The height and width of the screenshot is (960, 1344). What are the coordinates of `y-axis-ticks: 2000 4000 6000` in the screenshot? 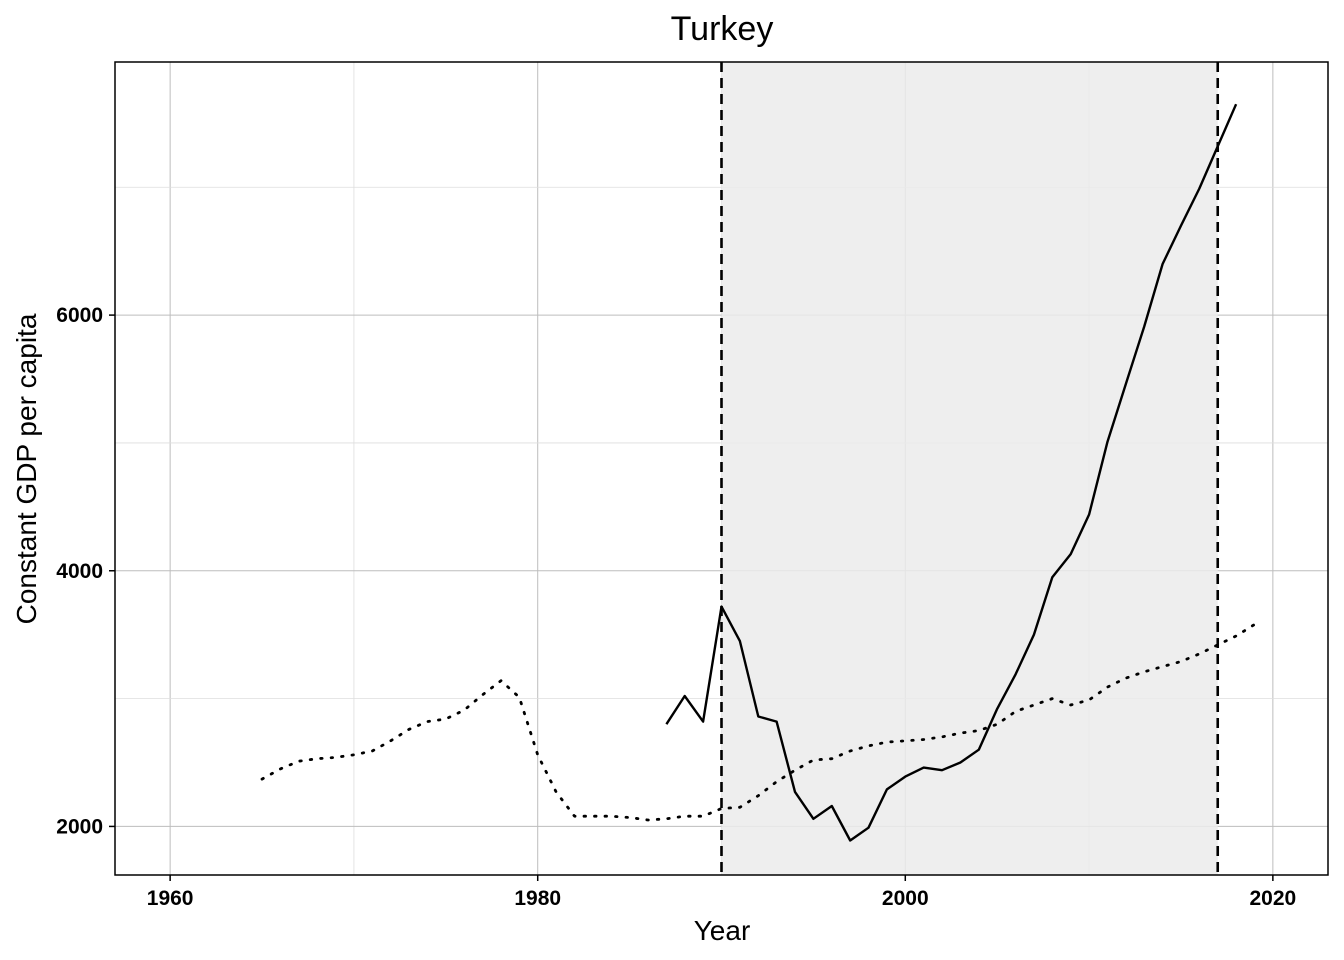 It's located at (85, 571).